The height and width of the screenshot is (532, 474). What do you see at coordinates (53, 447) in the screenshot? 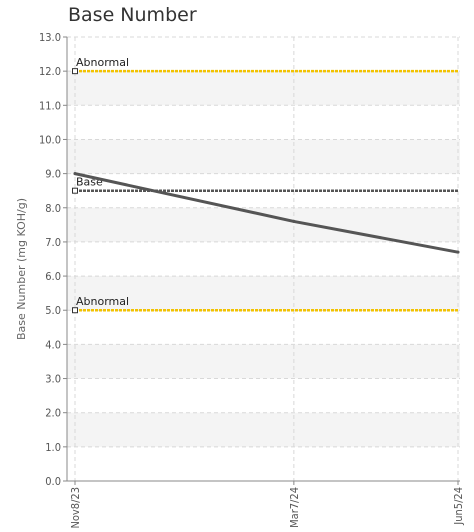
I see `y-tick-label: 1.0` at bounding box center [53, 447].